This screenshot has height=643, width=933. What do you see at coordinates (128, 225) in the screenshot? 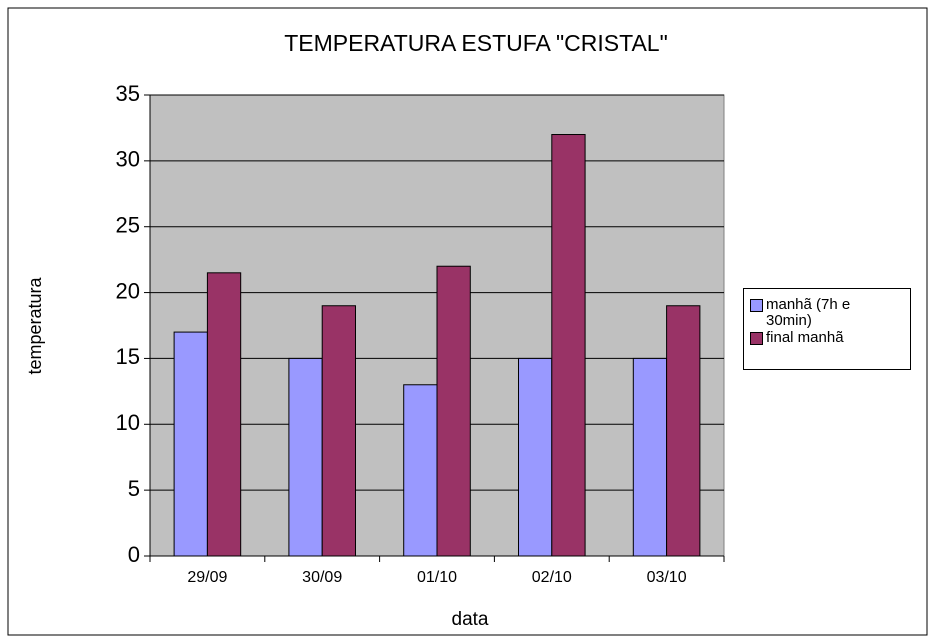
I see `y-tick-label: 25` at bounding box center [128, 225].